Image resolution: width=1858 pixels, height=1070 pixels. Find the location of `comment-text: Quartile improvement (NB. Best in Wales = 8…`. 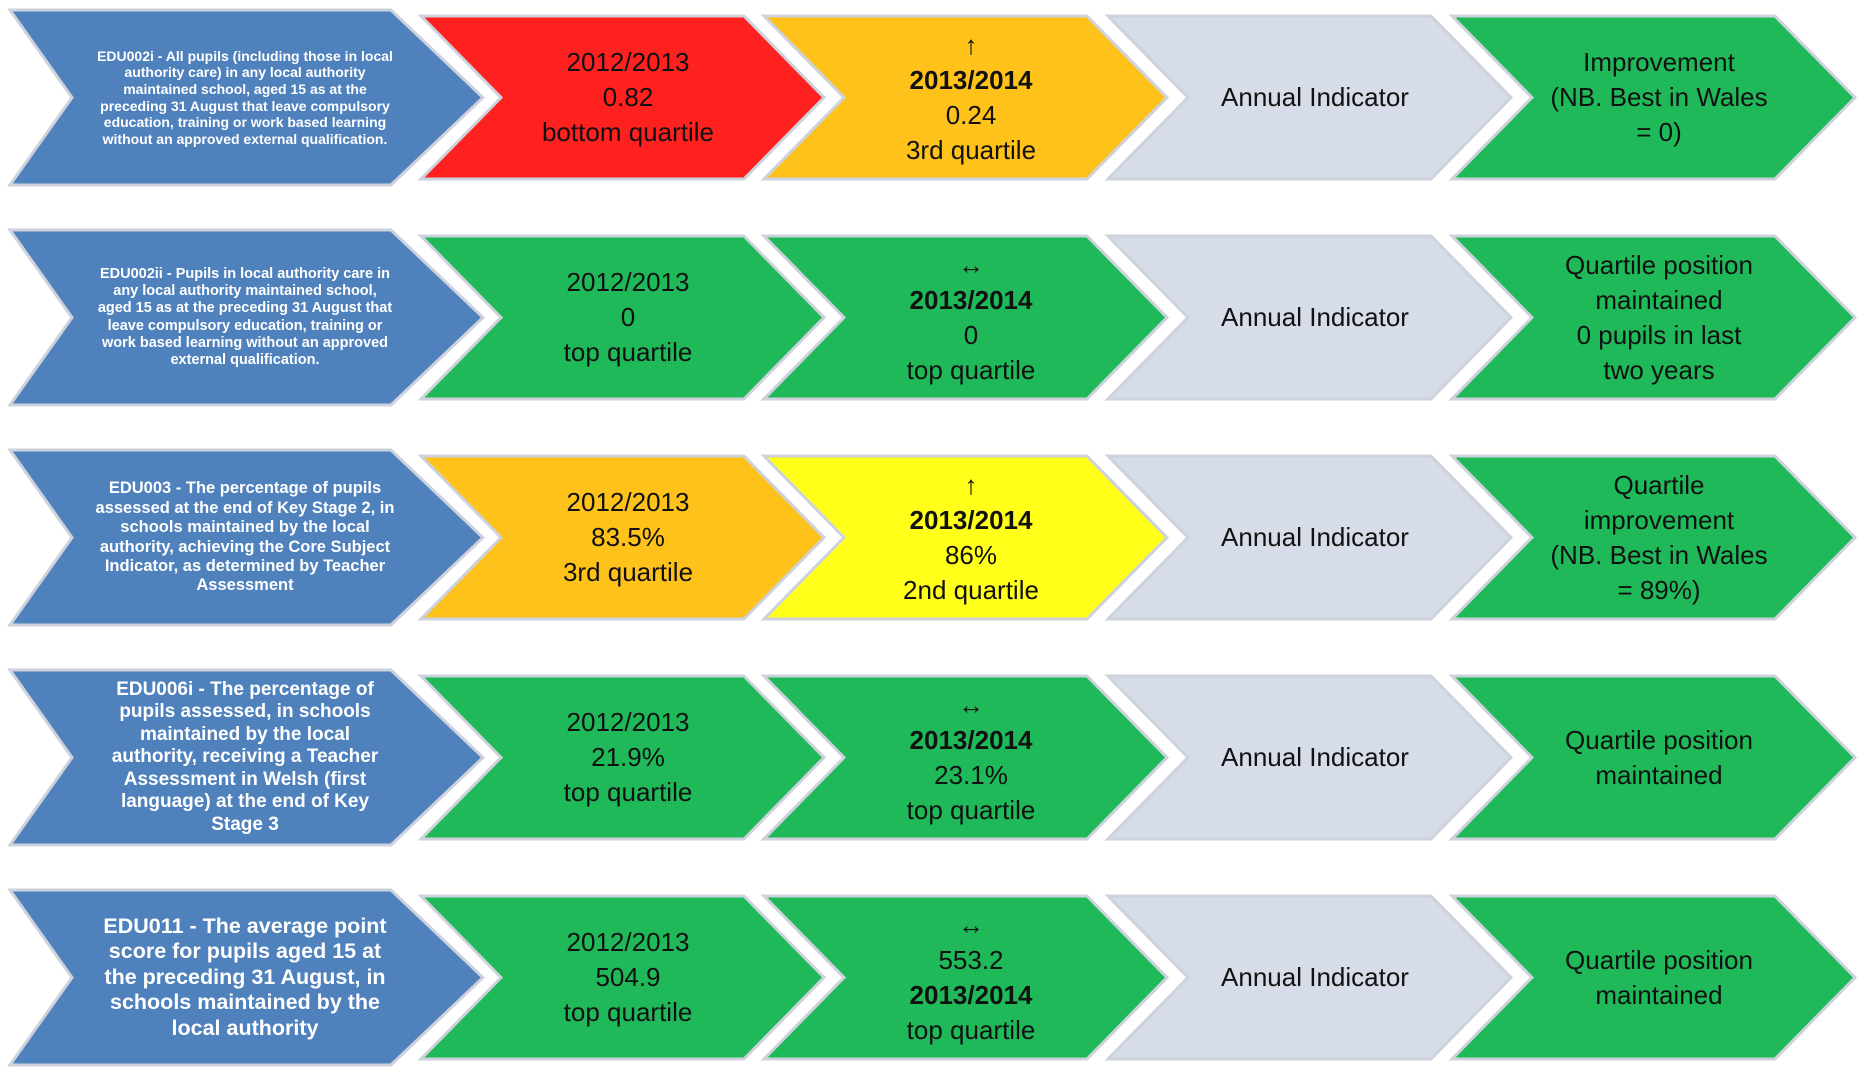

comment-text: Quartile improvement (NB. Best in Wales = 8… is located at coordinates (1659, 537).